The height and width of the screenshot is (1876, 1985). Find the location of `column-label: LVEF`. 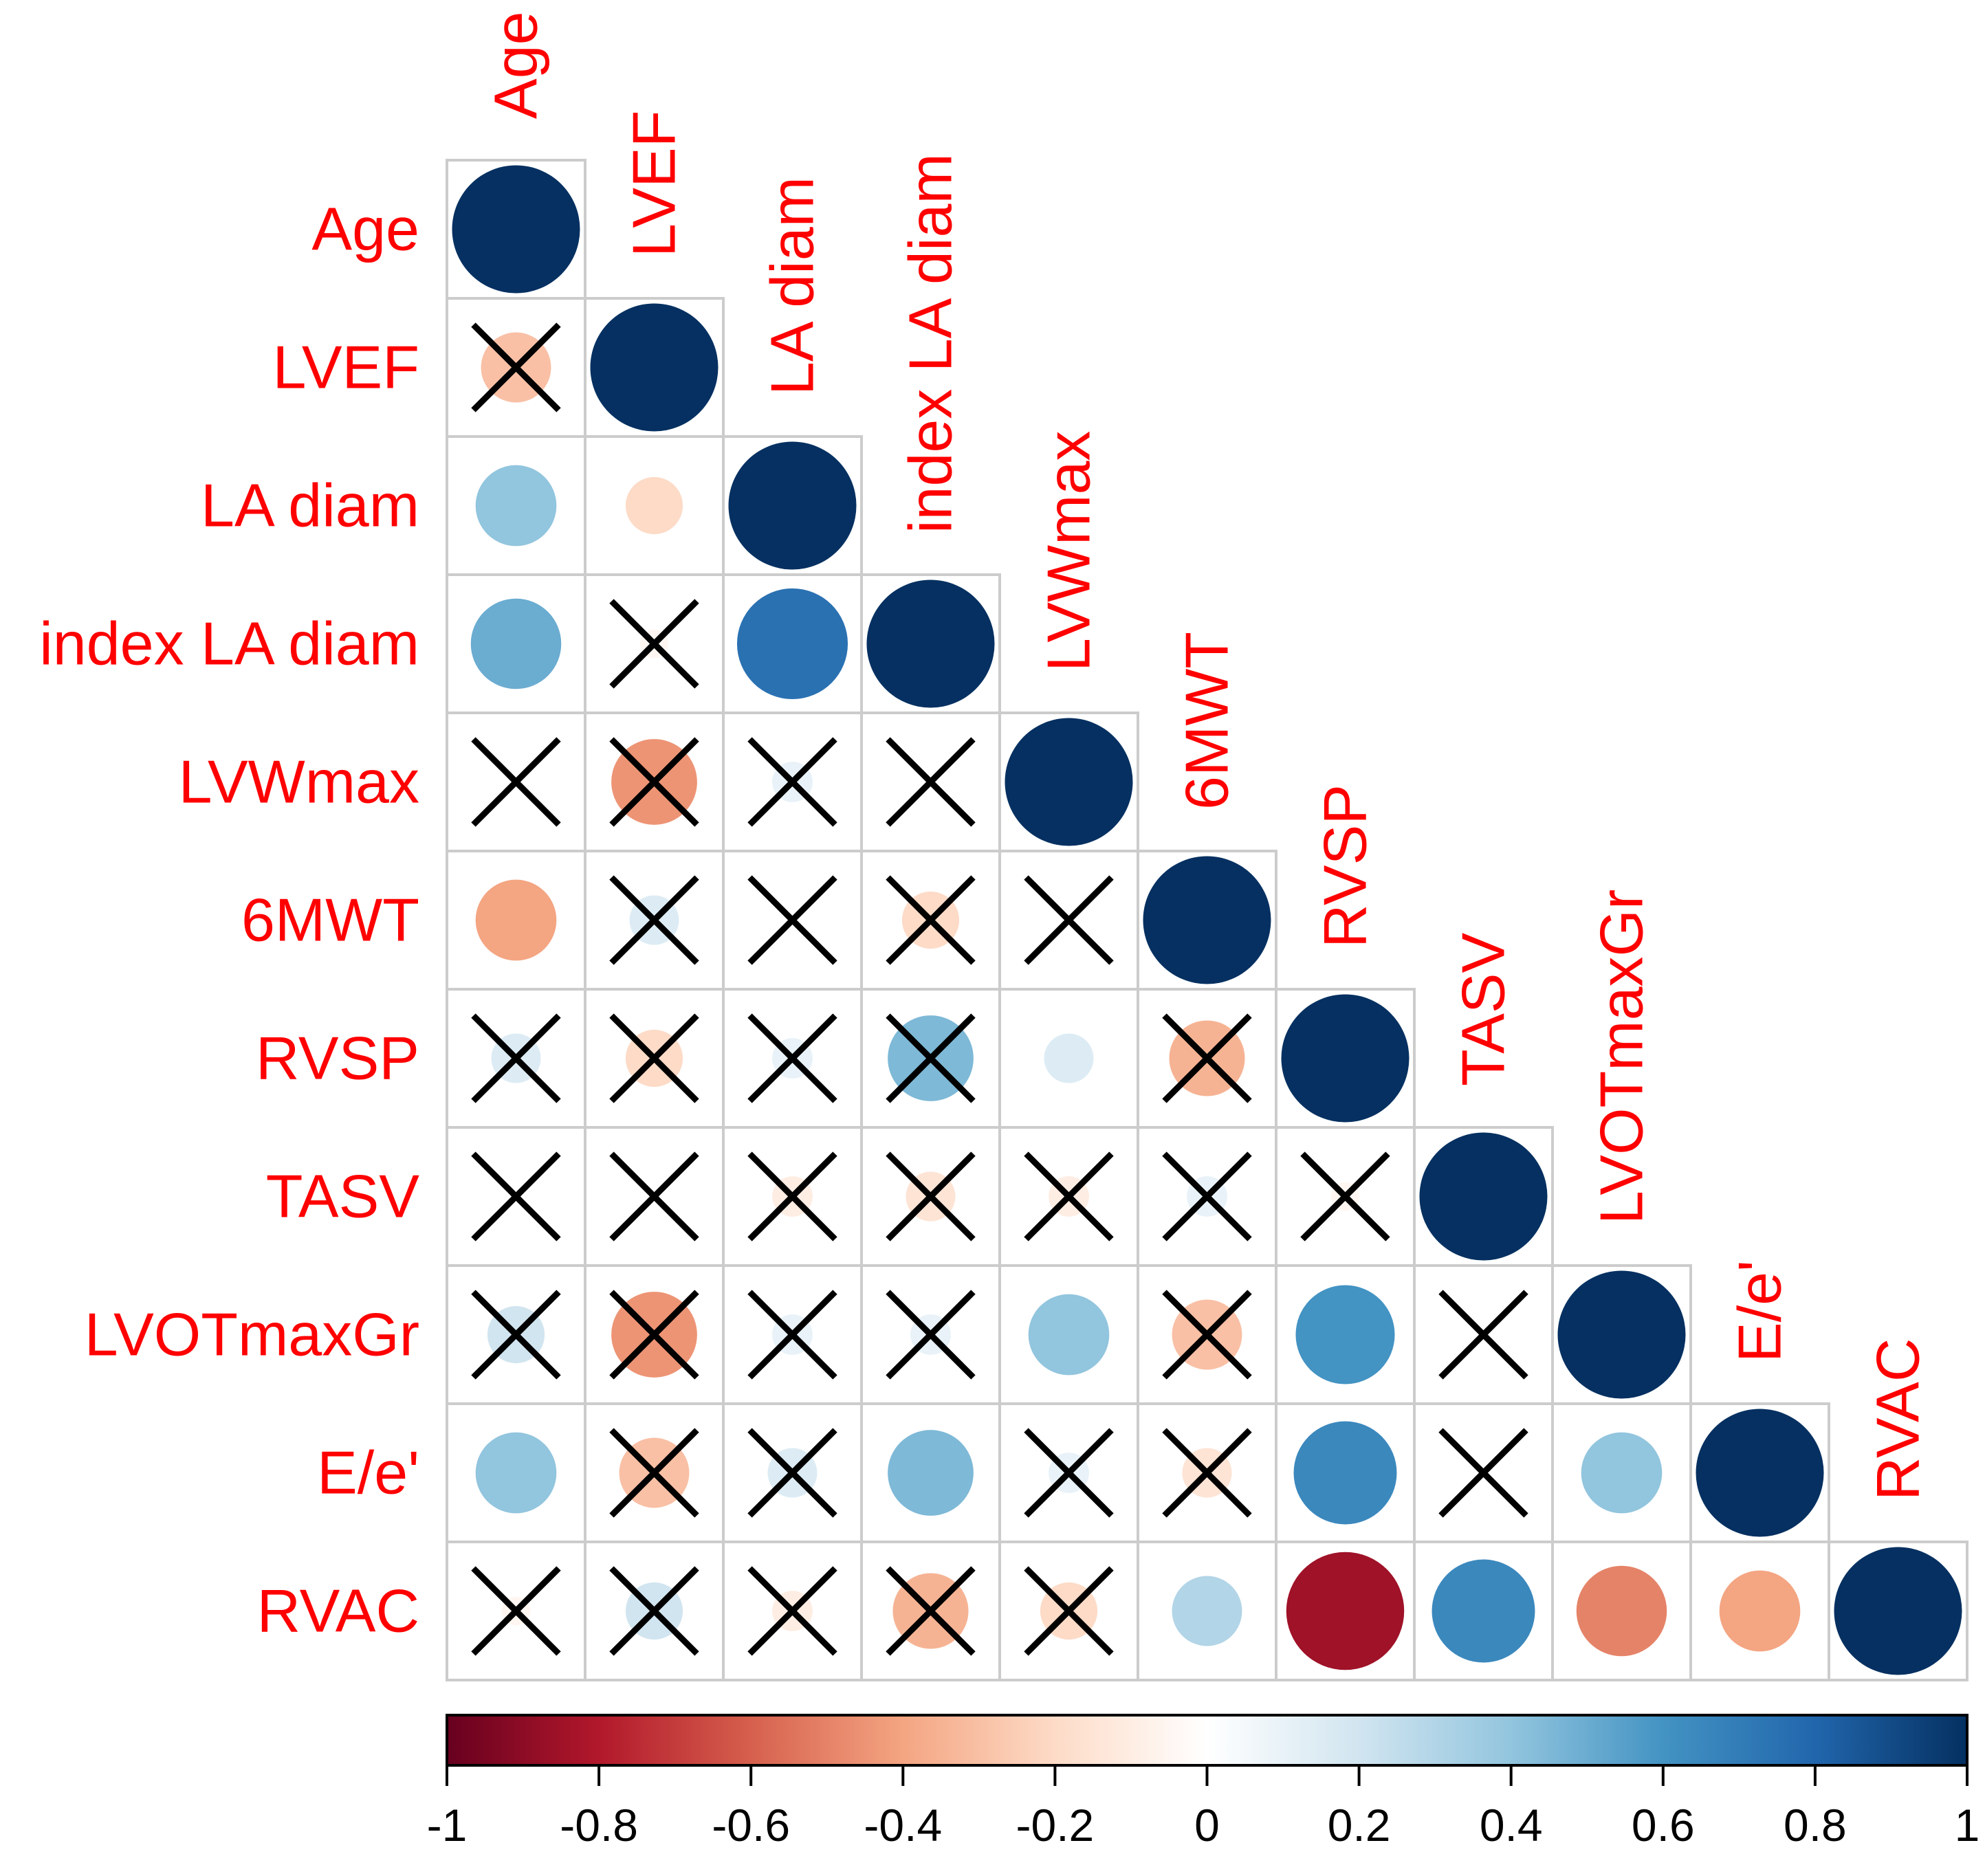

column-label: LVEF is located at coordinates (654, 183).